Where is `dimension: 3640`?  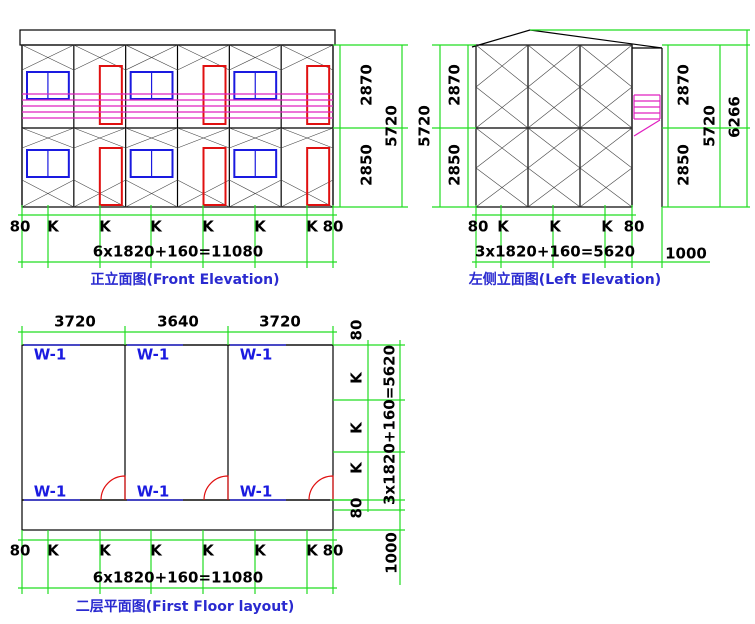
dimension: 3640 is located at coordinates (178, 322).